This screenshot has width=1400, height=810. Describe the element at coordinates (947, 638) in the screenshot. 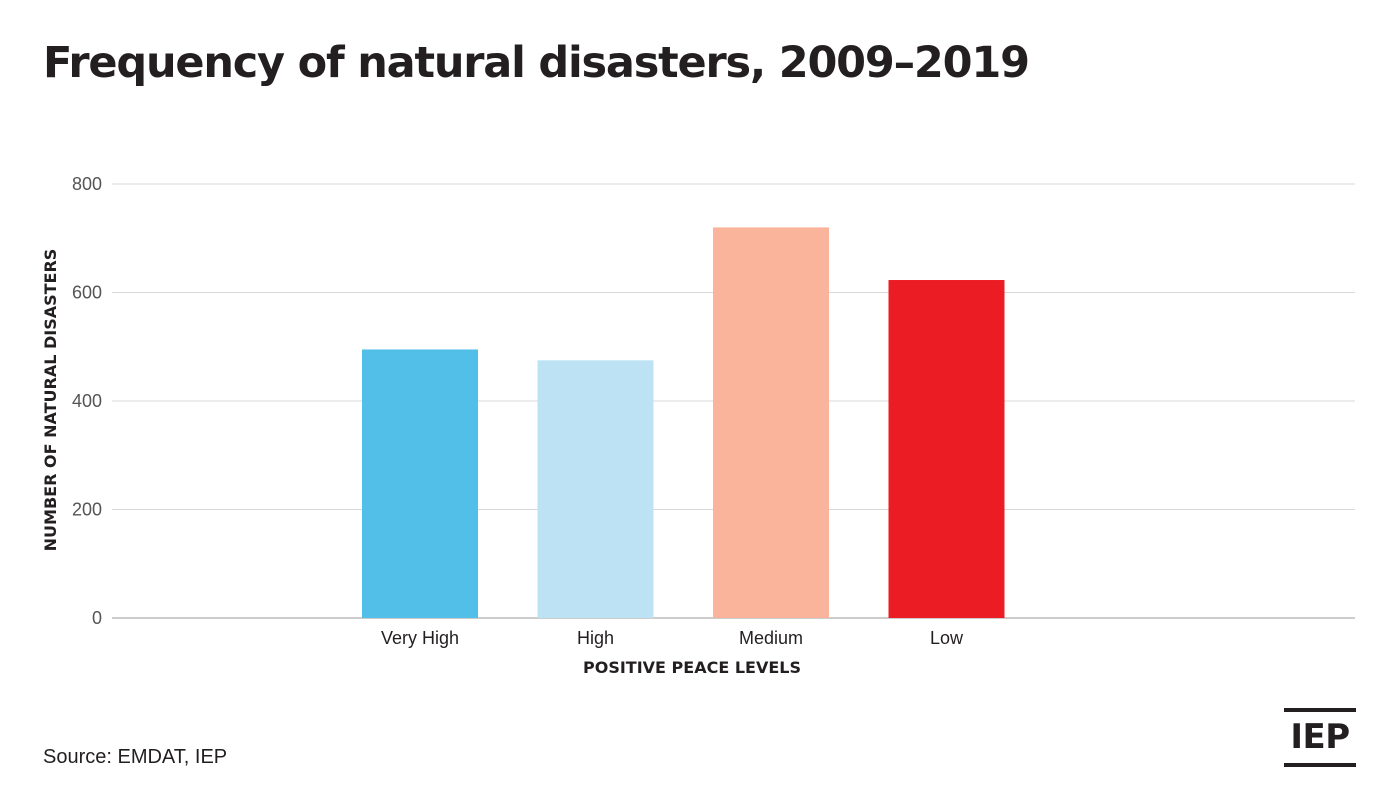

I see `x-tick-label: Low` at that location.